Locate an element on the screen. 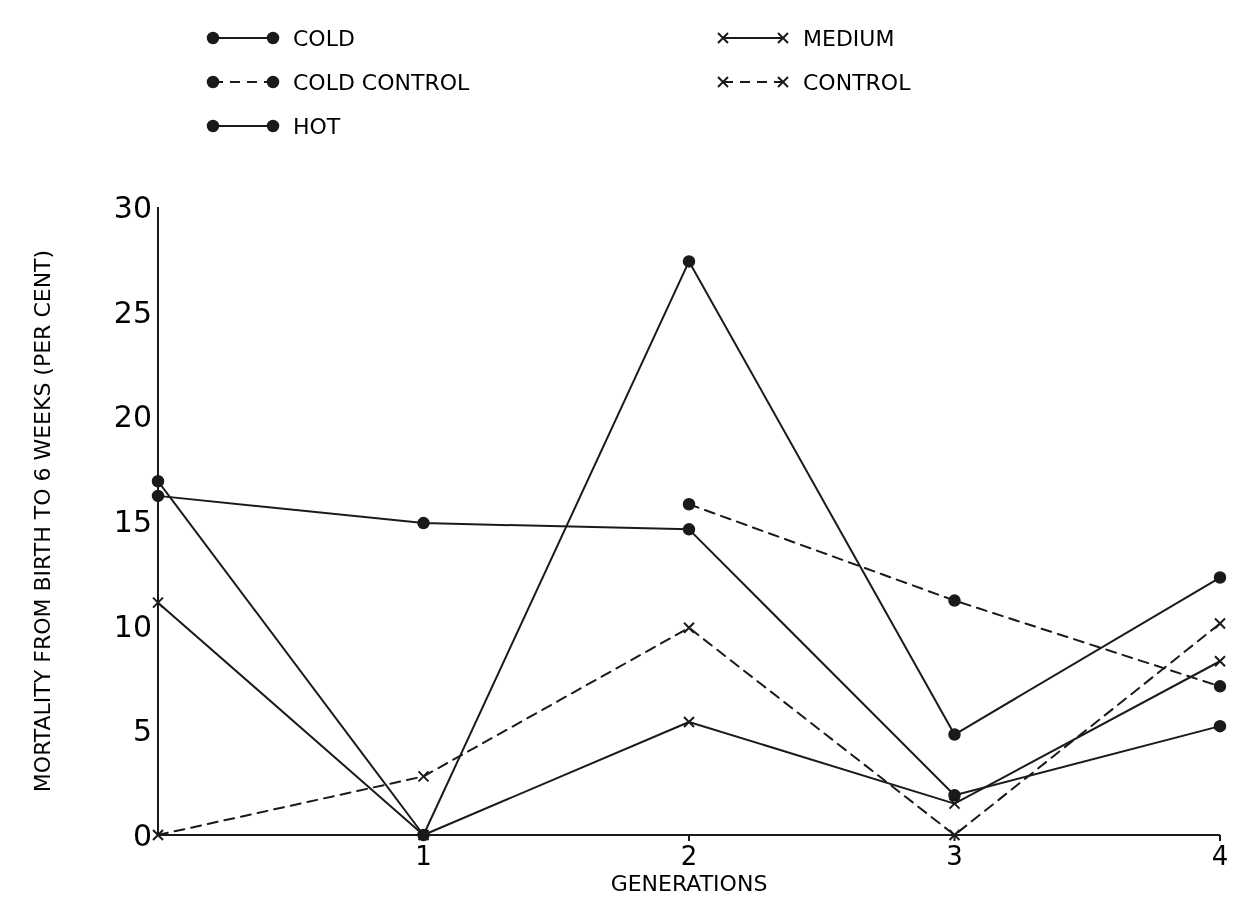  x-tick-label: 4 is located at coordinates (1220, 856).